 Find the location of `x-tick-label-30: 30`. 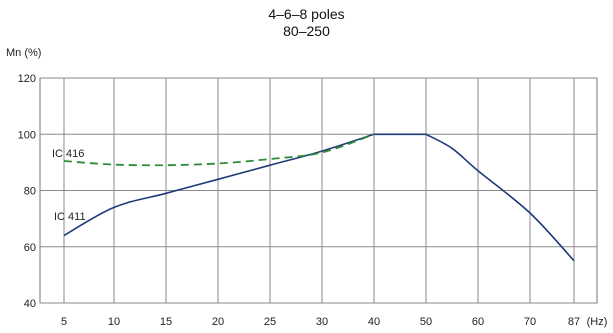

x-tick-label-30: 30 is located at coordinates (322, 322).